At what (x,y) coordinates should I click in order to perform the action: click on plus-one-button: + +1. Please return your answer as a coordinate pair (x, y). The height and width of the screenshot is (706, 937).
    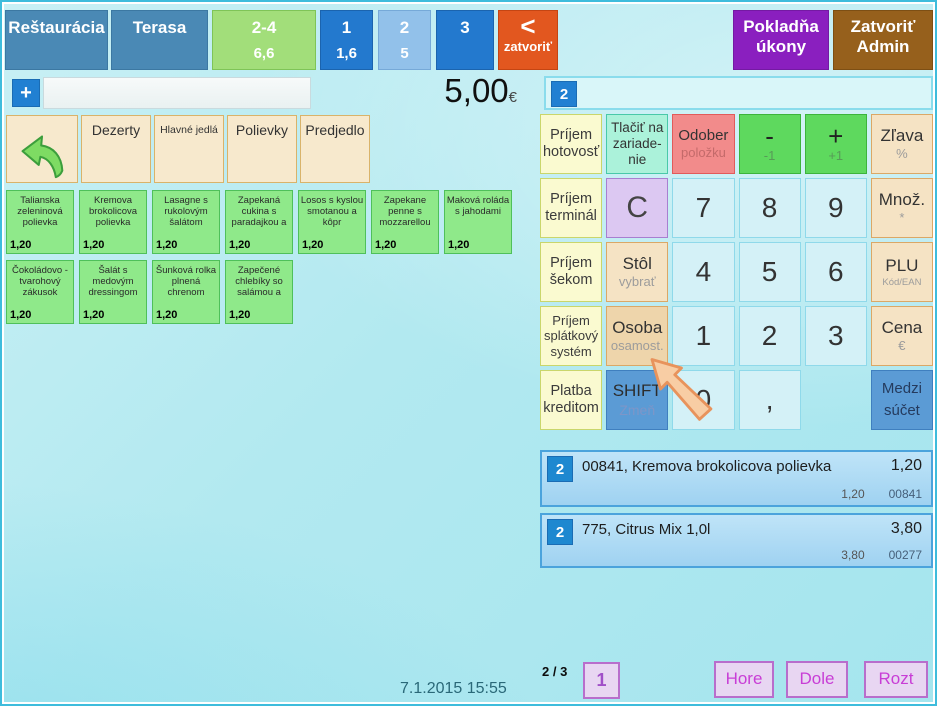
    Looking at the image, I should click on (835, 144).